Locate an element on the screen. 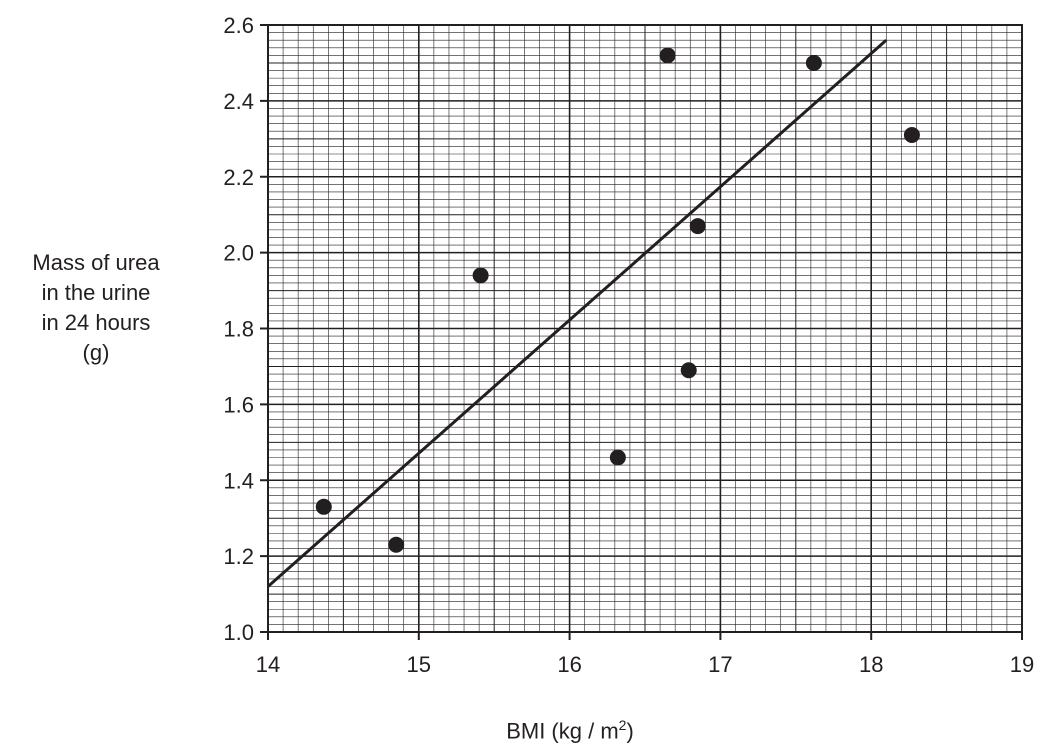  x-tick-labels: 14 15 16 17 18 19 is located at coordinates (645, 664).